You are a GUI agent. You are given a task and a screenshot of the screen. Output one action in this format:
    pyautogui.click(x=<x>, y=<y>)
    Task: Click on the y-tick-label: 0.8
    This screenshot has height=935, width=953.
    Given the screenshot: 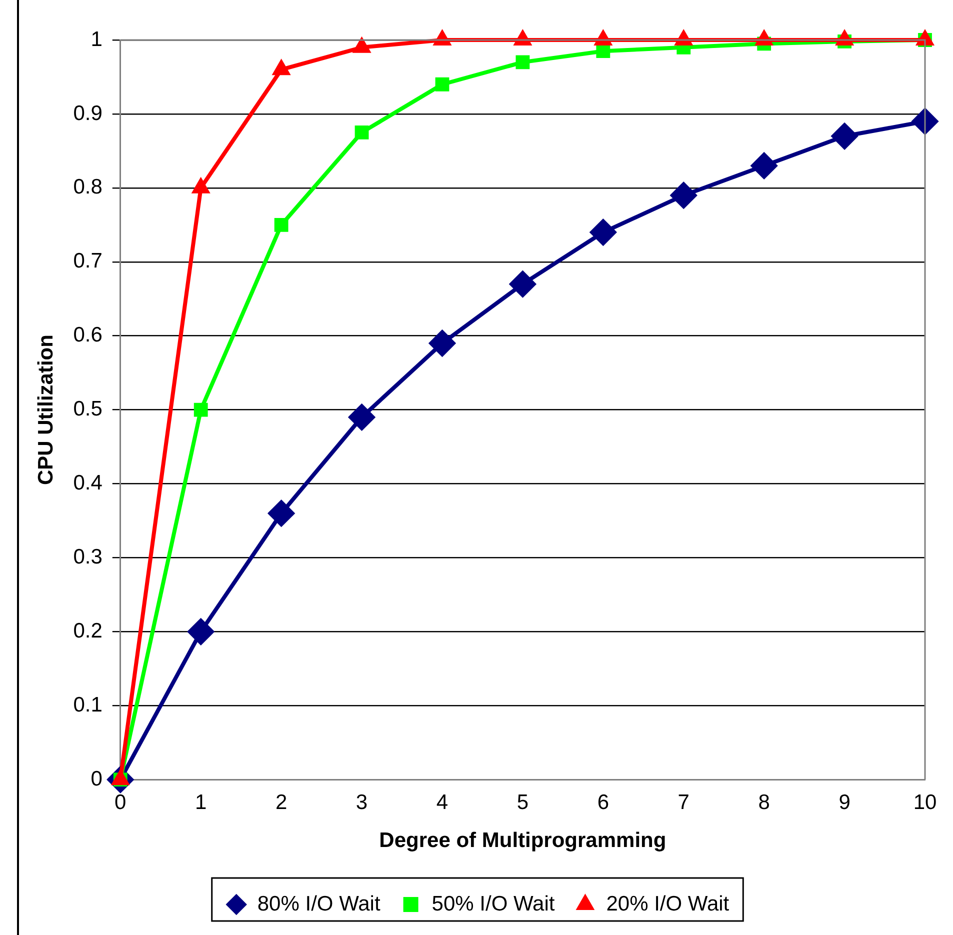 What is the action you would take?
    pyautogui.click(x=87, y=187)
    